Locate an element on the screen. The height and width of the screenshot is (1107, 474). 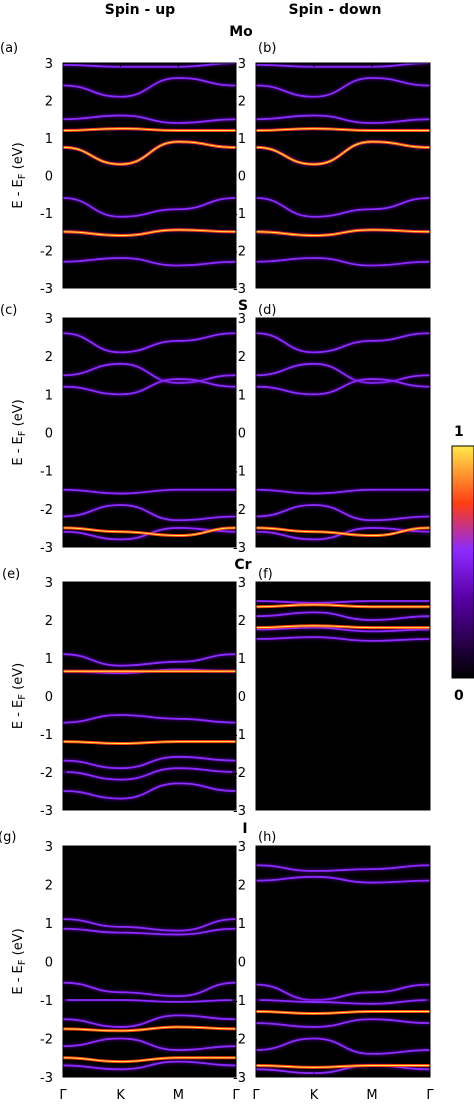
colorbar: 1 0 is located at coordinates (462, 564).